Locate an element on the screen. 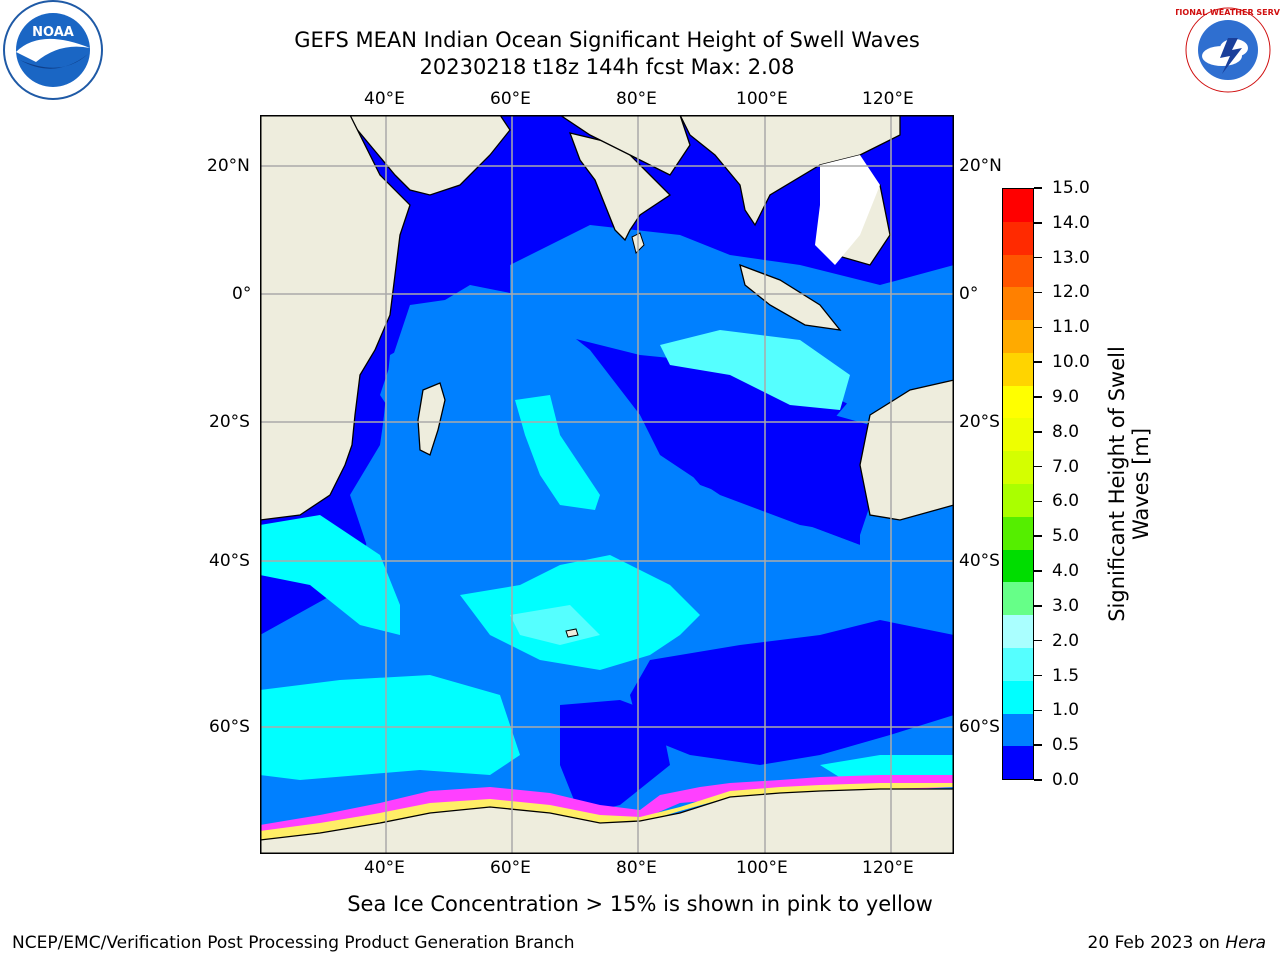 Image resolution: width=1280 pixels, height=960 pixels. map-subtitle: 20230218 t18z 144h fcst Max: 2.08 is located at coordinates (607, 67).